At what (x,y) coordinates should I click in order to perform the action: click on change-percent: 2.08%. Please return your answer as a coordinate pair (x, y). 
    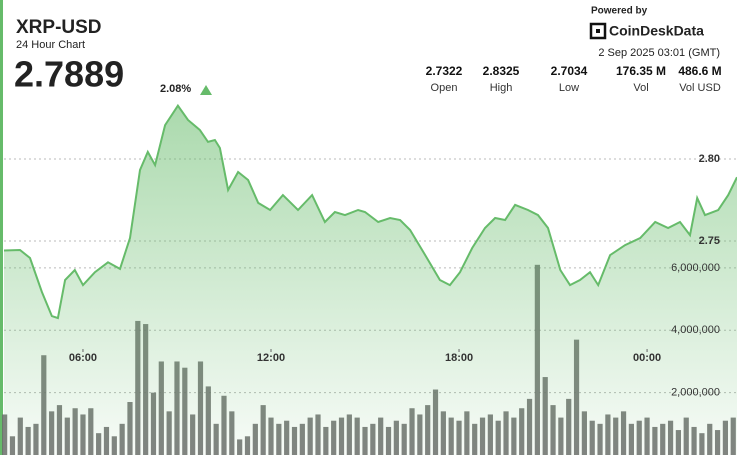
    Looking at the image, I should click on (175, 89).